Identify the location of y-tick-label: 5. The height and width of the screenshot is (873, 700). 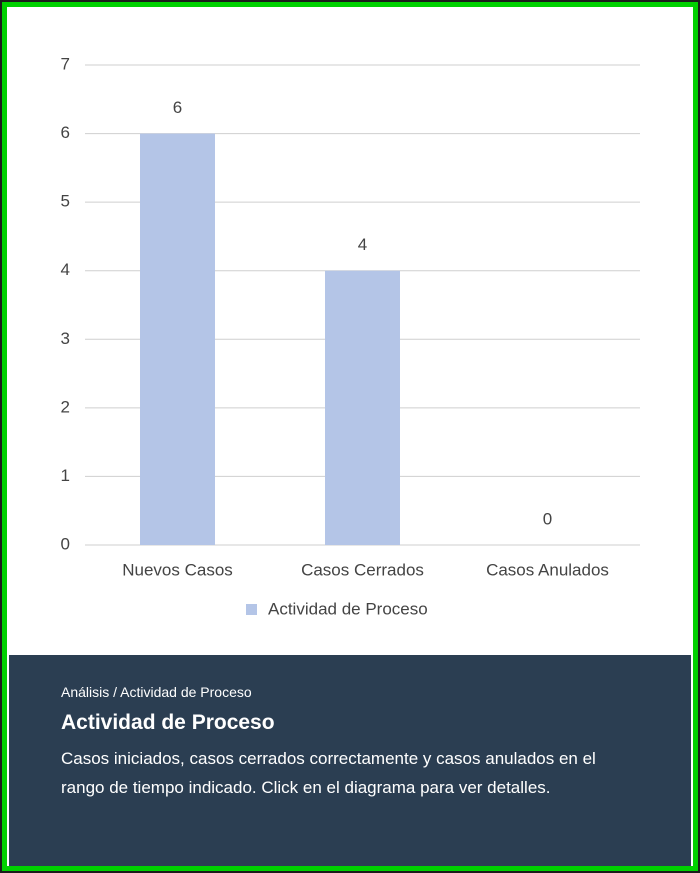
(65, 201).